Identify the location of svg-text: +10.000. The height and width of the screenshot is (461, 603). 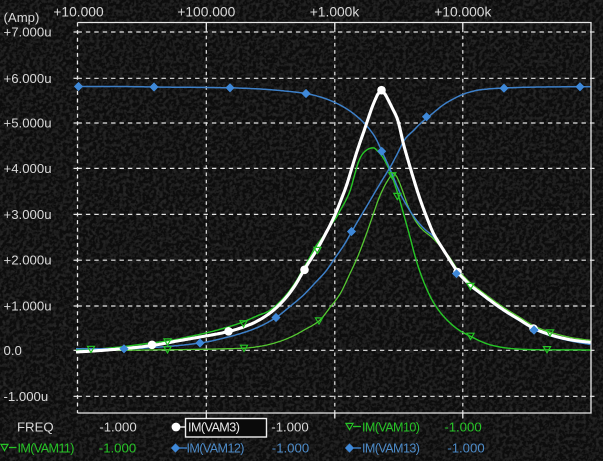
(78, 12).